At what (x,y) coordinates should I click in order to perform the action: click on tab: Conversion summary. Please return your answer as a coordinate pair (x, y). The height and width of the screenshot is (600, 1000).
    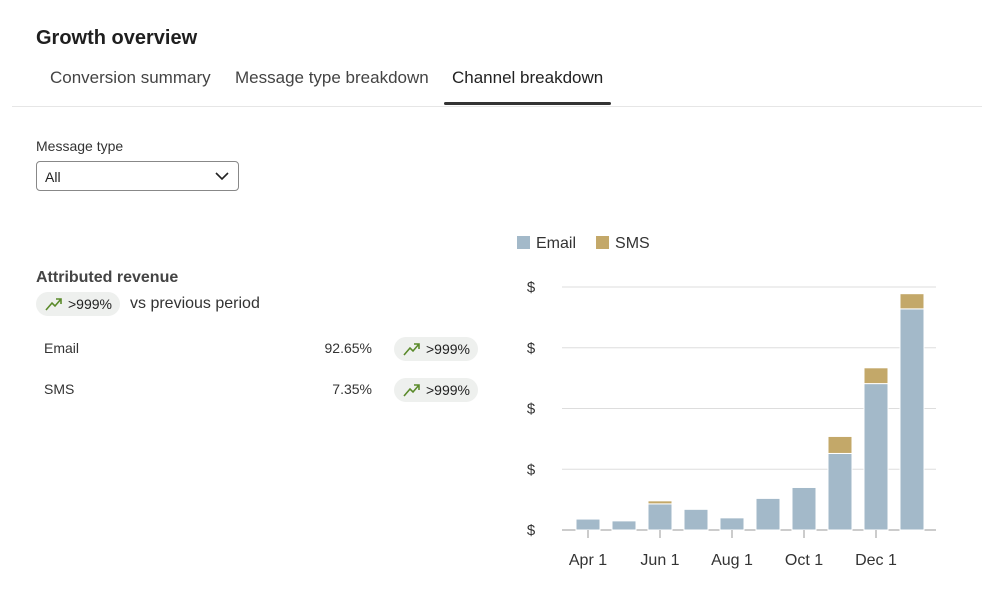
    Looking at the image, I should click on (130, 77).